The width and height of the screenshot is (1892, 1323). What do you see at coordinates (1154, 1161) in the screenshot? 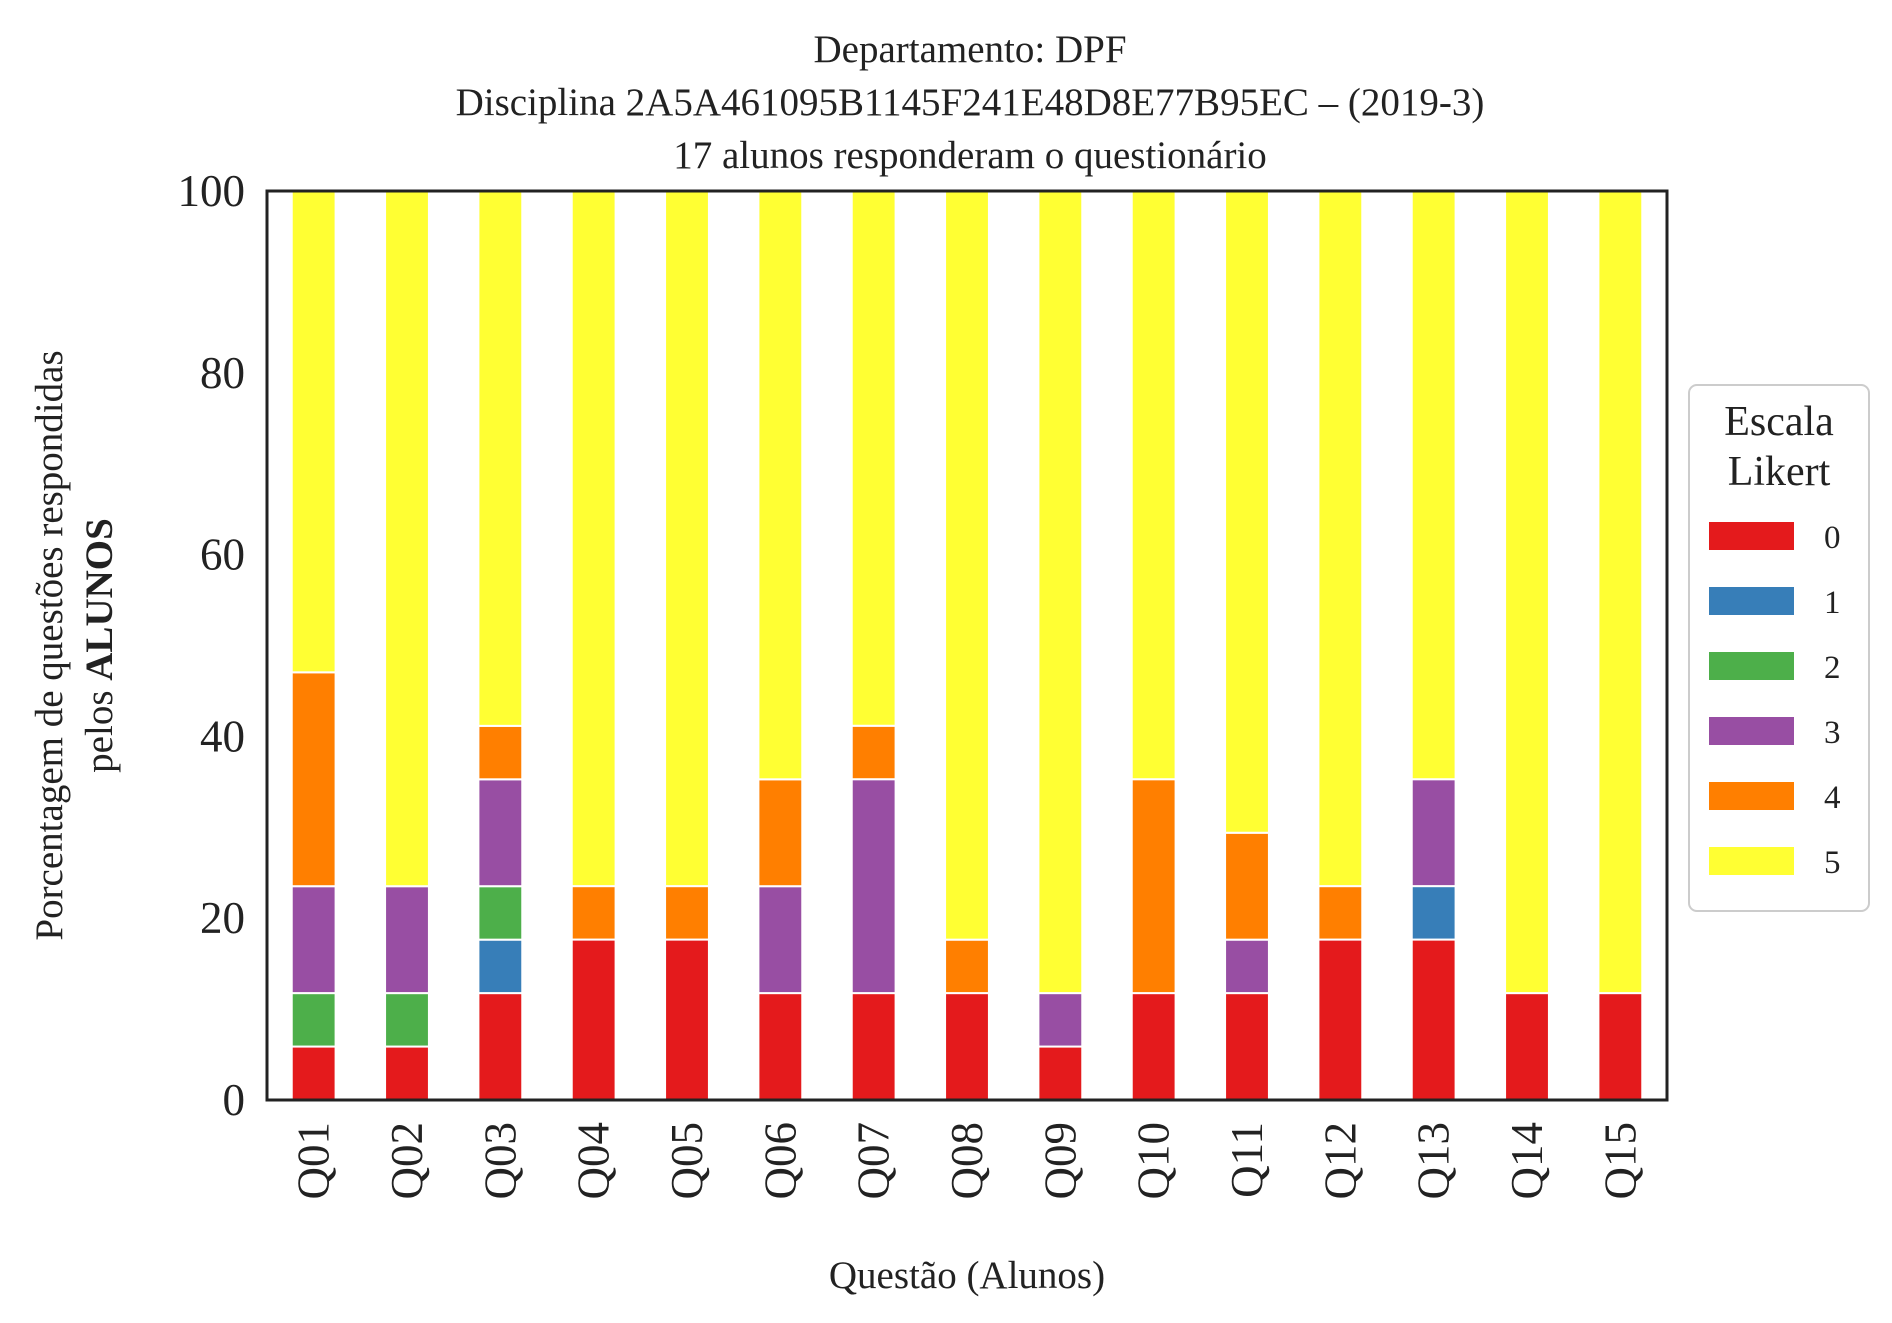
I see `x-tick-label-q10: Q10` at bounding box center [1154, 1161].